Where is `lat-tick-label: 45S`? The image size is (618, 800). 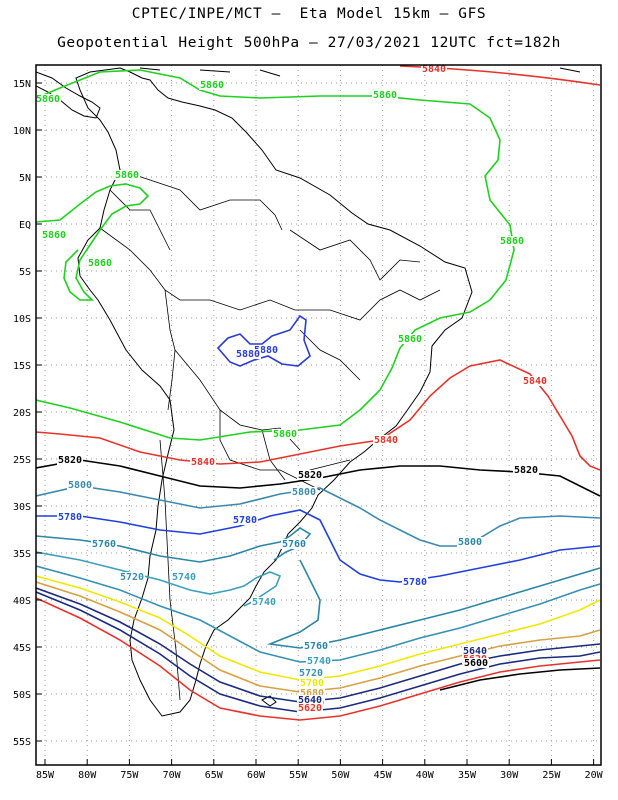
lat-tick-label: 45S is located at coordinates (22, 648).